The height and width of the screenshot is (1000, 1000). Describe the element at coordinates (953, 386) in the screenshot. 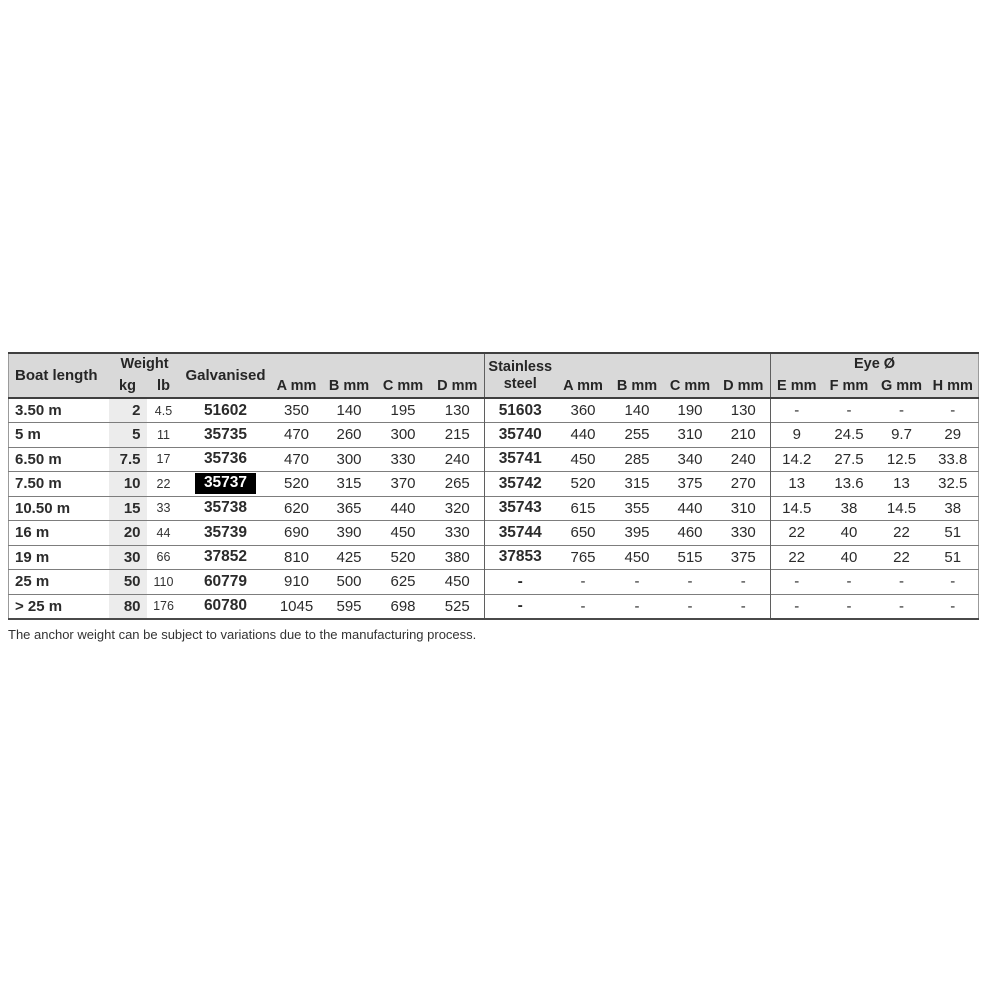

I see `col-header-h-mm: H mm` at that location.